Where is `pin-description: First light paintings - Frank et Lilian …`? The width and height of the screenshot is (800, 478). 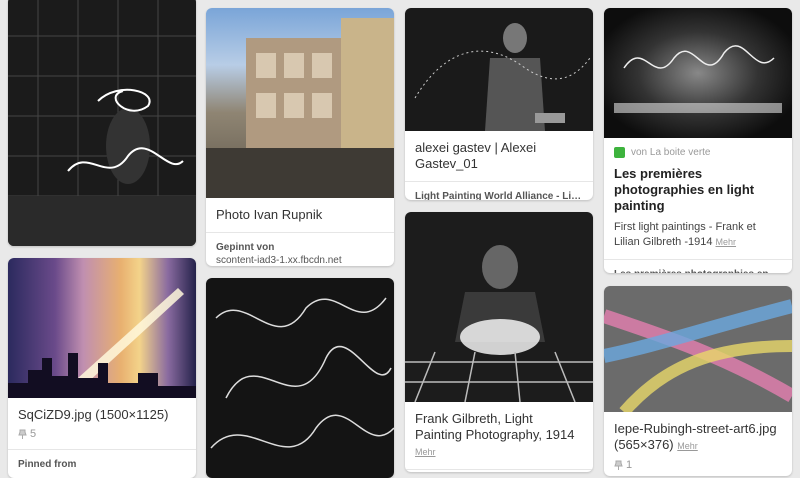
pin-description: First light paintings - Frank et Lilian … is located at coordinates (698, 235).